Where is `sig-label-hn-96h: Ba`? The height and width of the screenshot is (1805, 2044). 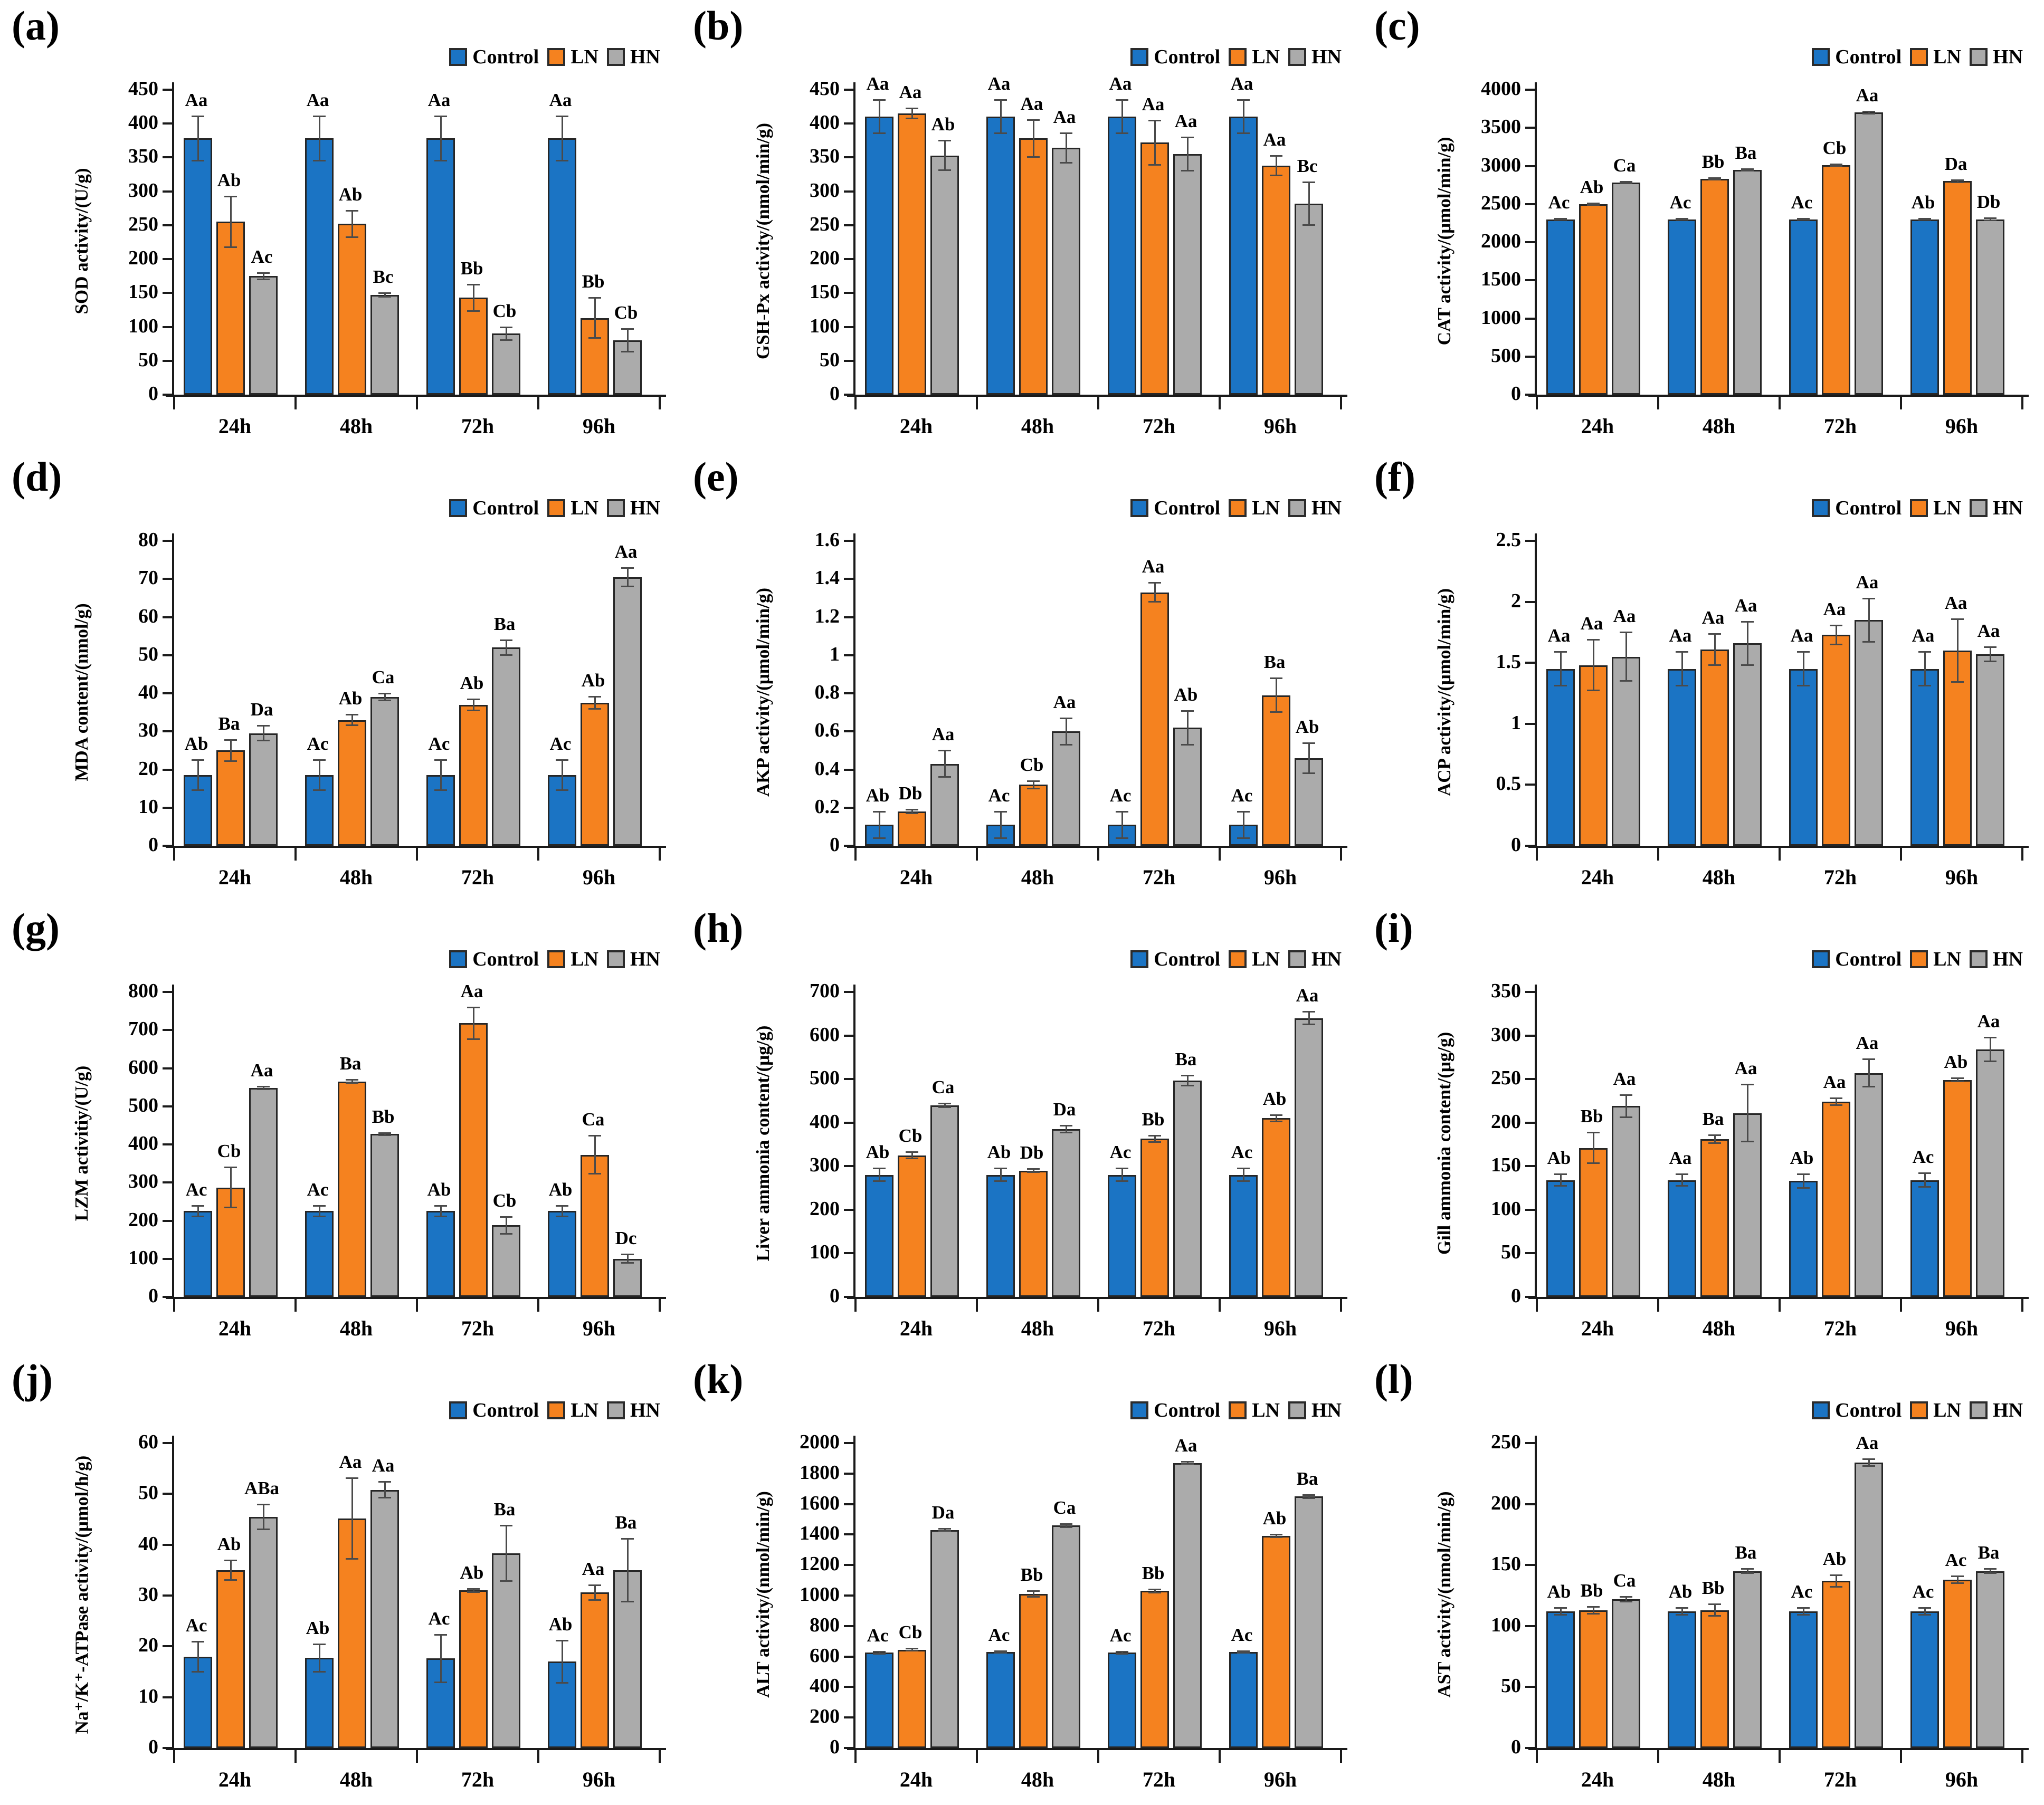 sig-label-hn-96h: Ba is located at coordinates (626, 1523).